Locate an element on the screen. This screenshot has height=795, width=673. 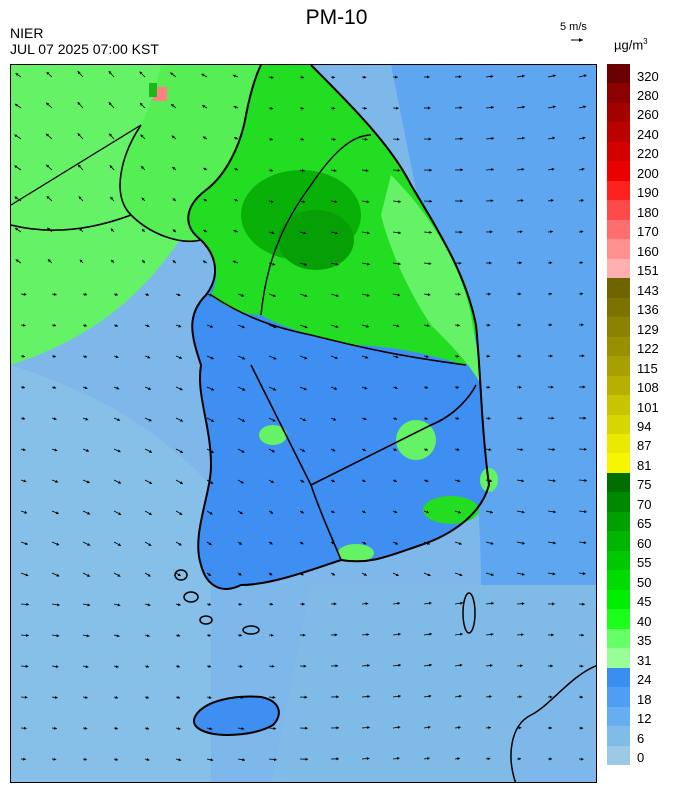
color-scale-label: 143 is located at coordinates (648, 290).